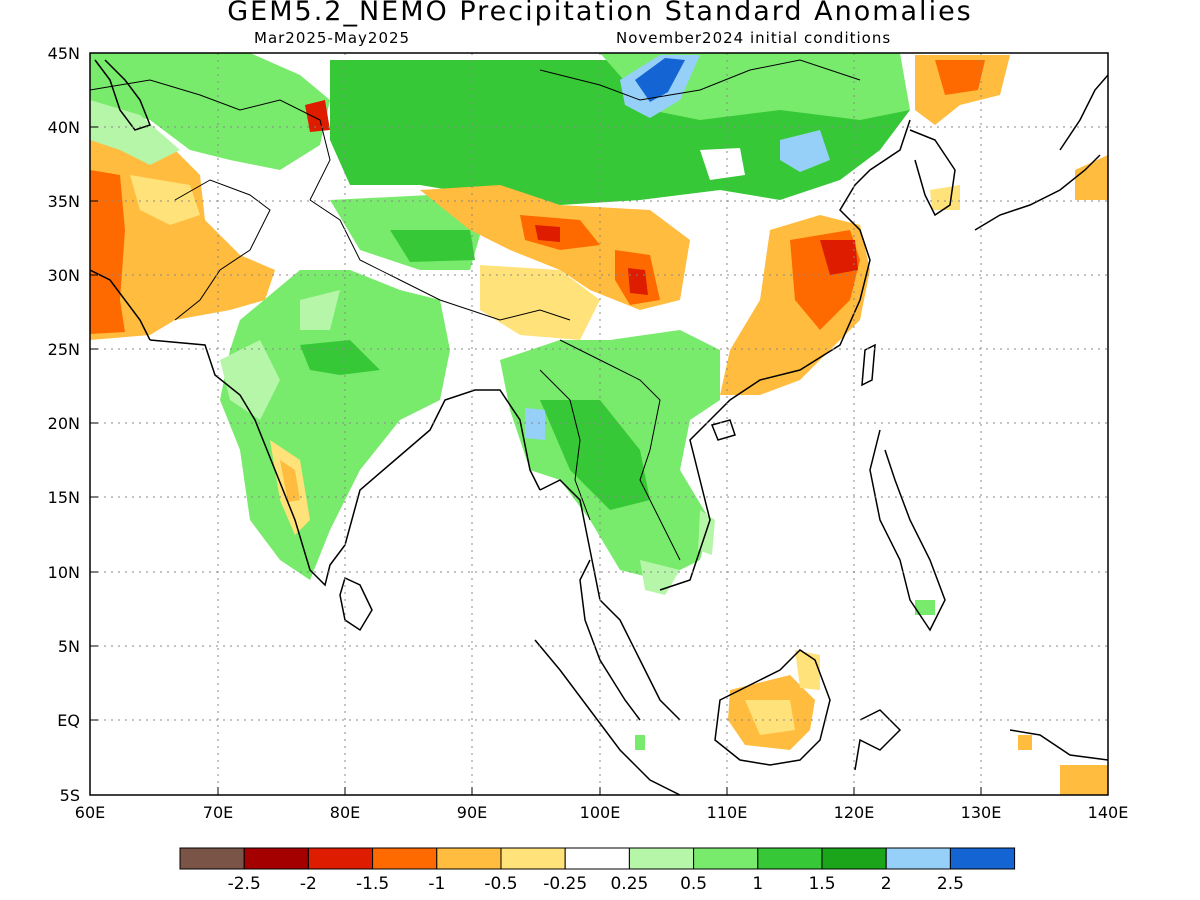  I want to click on colorbar-label: 1, so click(757, 884).